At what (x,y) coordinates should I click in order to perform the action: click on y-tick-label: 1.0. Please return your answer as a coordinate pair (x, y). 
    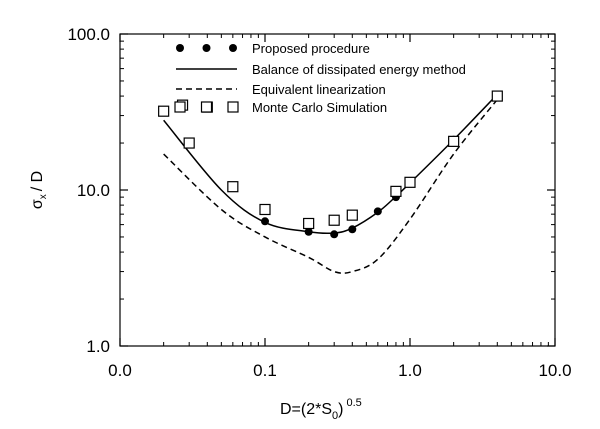
    Looking at the image, I should click on (98, 346).